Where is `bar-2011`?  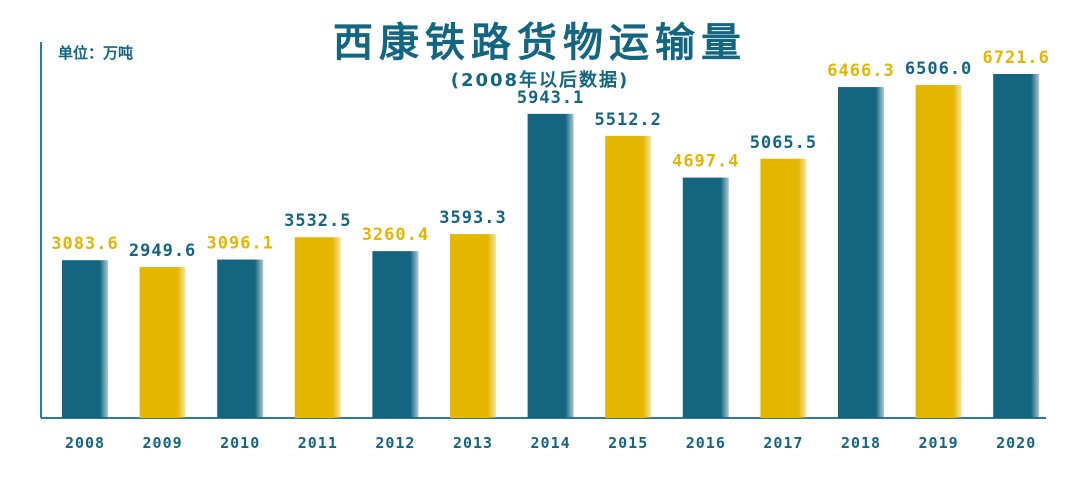
bar-2011 is located at coordinates (317, 327).